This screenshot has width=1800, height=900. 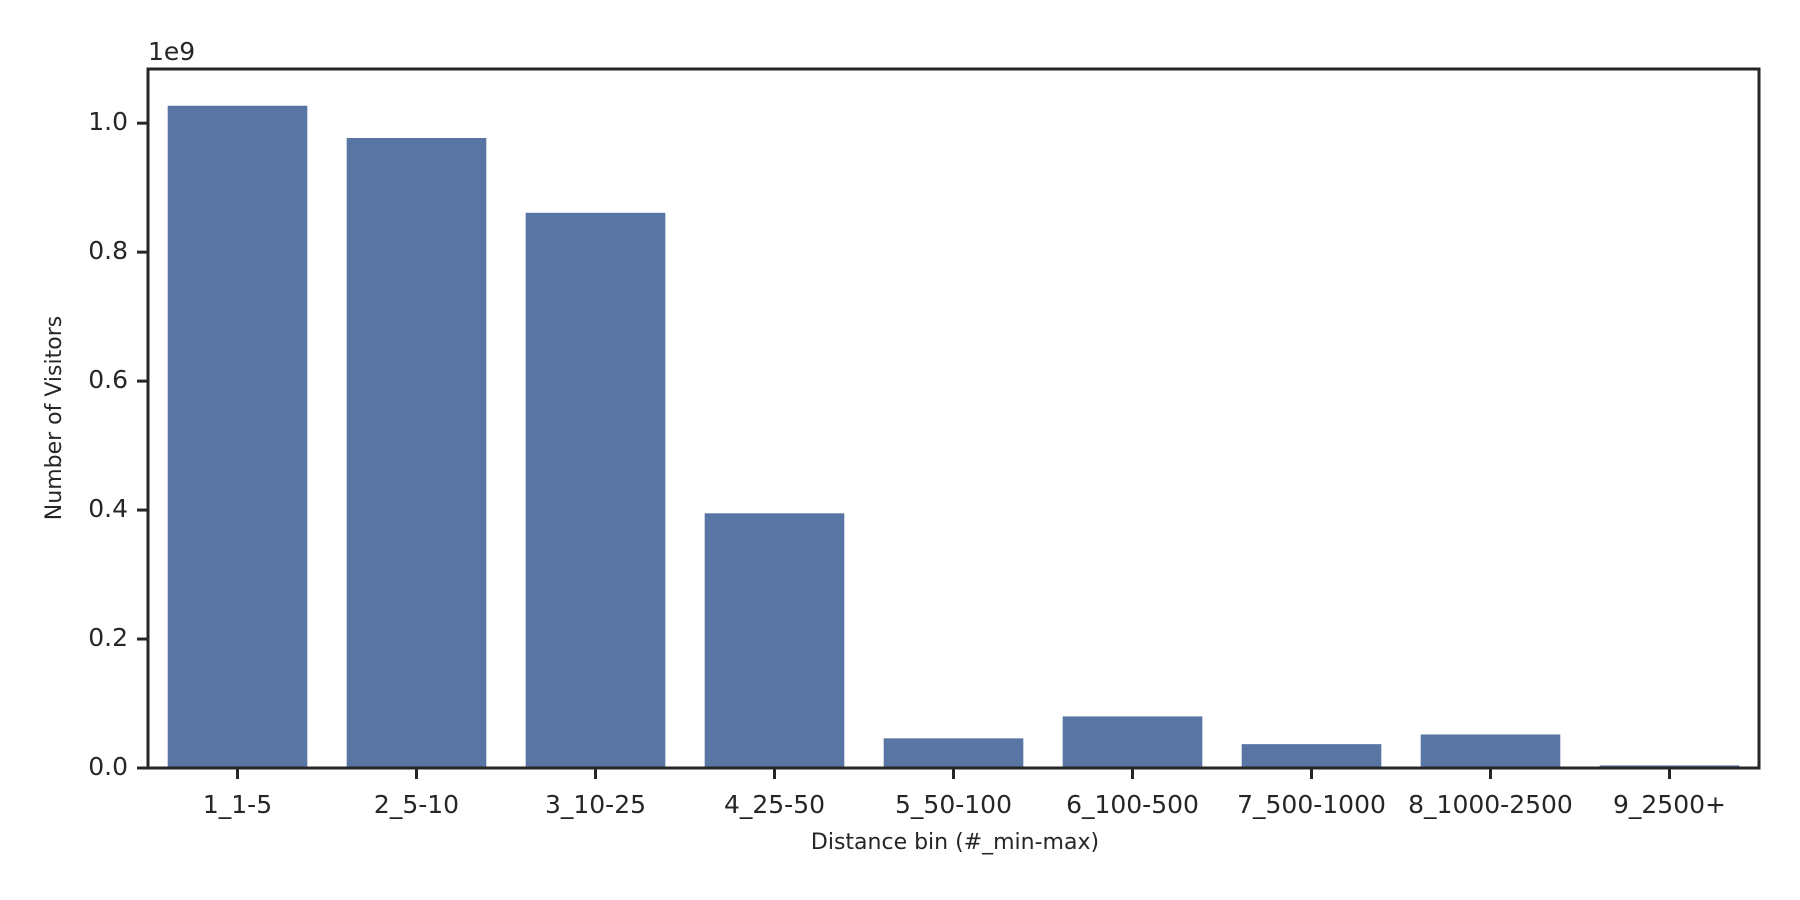 I want to click on x-tick-label: 2_5-10, so click(x=416, y=804).